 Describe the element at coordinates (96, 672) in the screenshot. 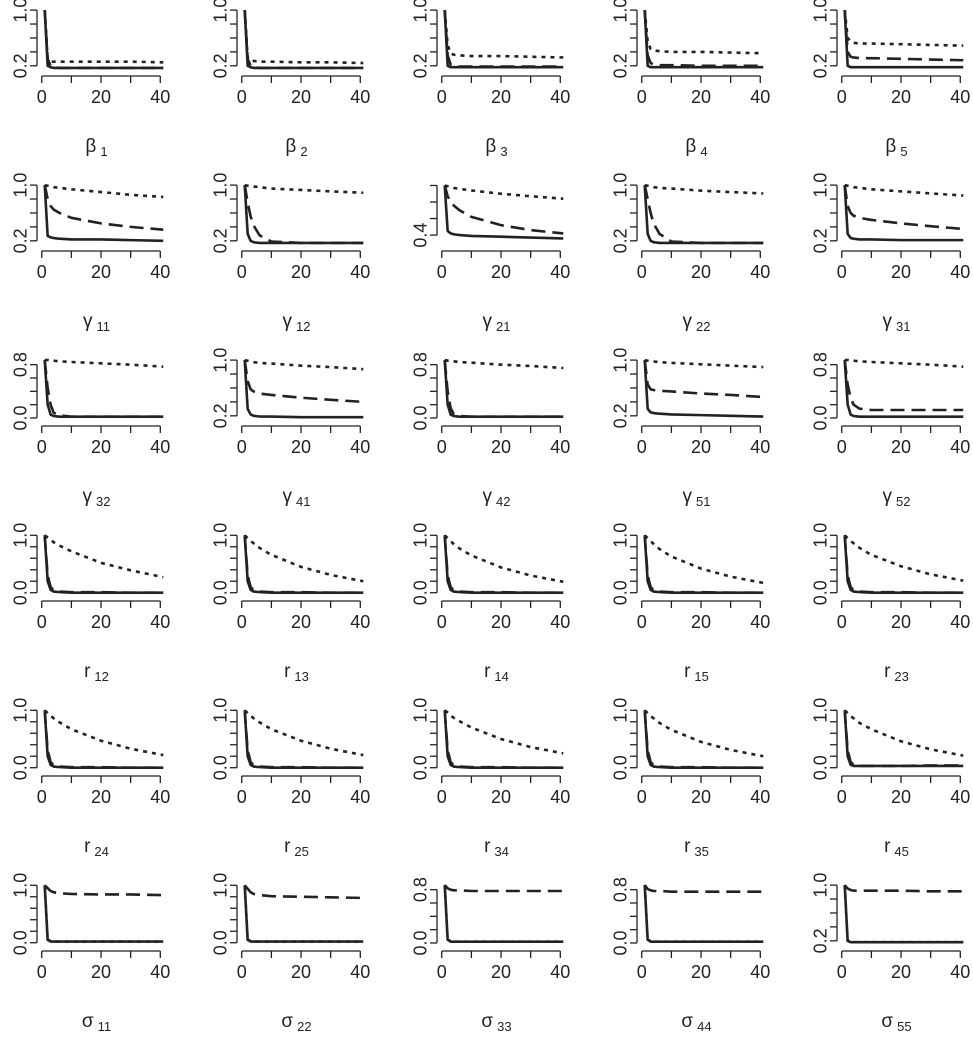

I see `x-axis-label: r 12` at that location.